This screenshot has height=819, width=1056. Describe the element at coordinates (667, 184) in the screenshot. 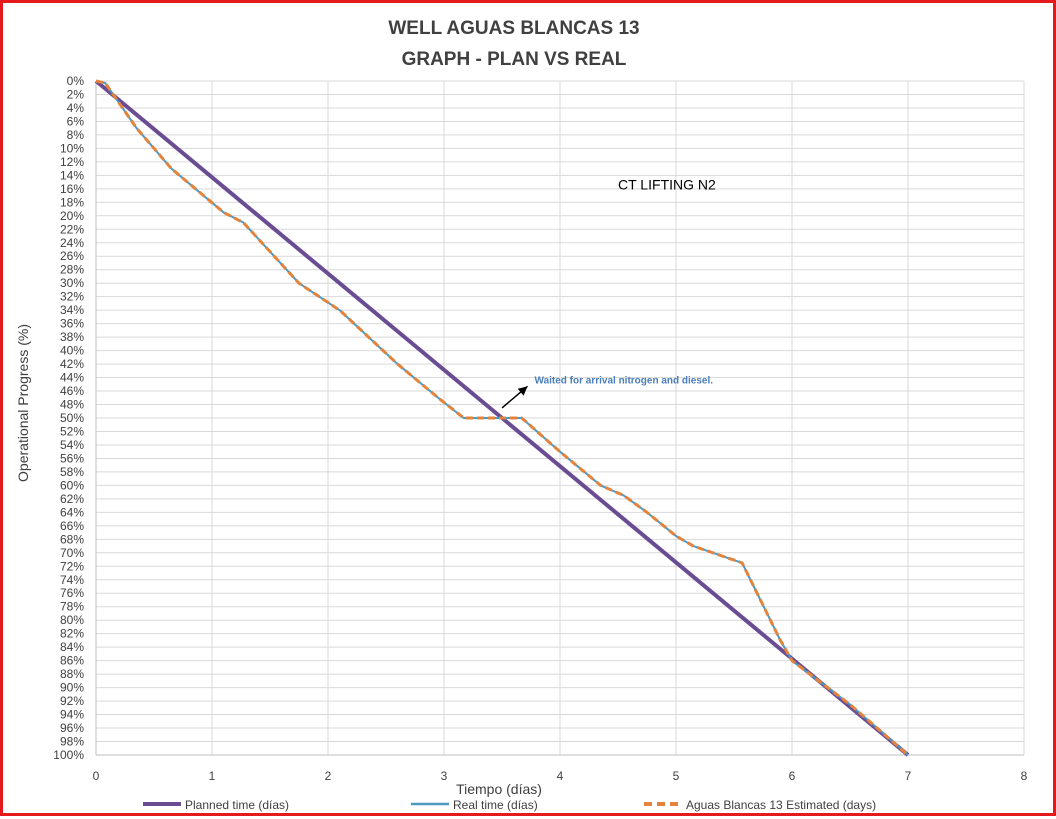

I see `annotation-ct-lifting: CT LIFTING N2` at that location.